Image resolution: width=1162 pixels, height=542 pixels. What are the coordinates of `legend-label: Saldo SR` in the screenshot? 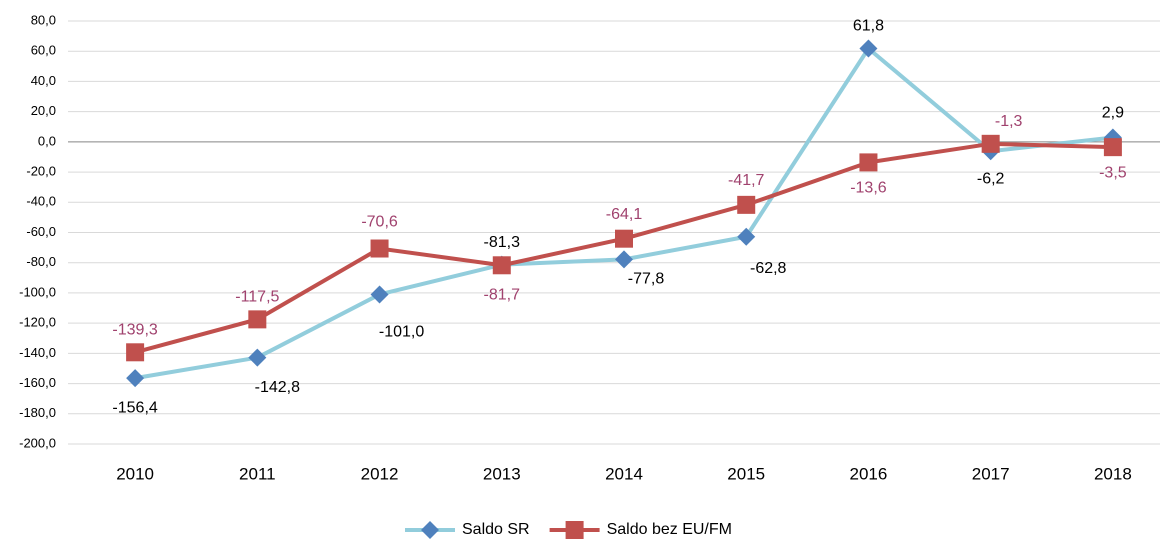 It's located at (496, 529).